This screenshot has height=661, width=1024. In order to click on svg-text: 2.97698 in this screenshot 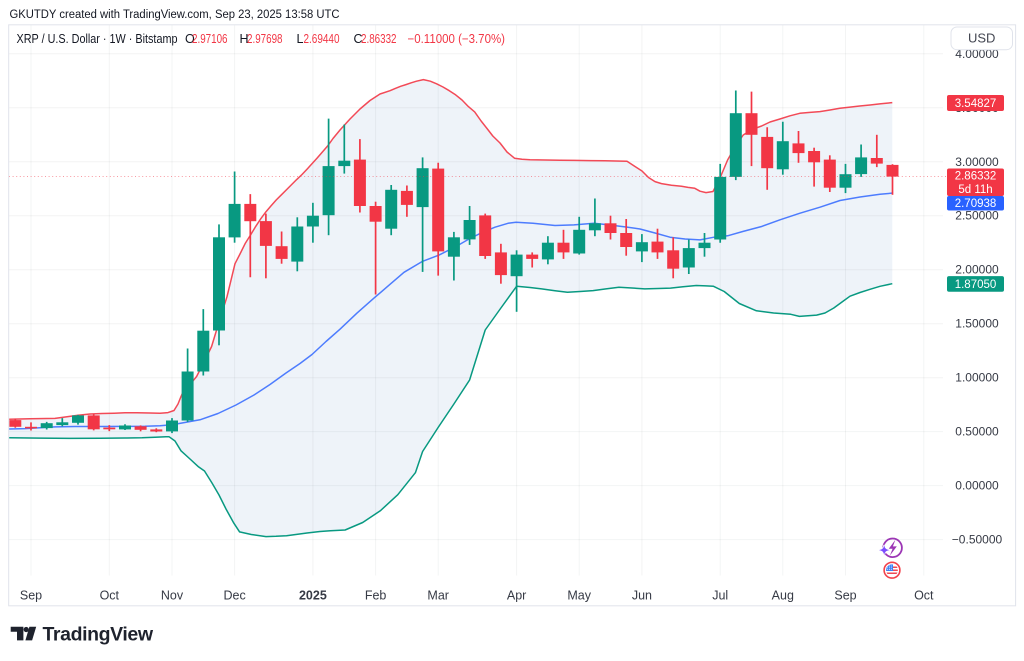, I will do `click(265, 39)`.